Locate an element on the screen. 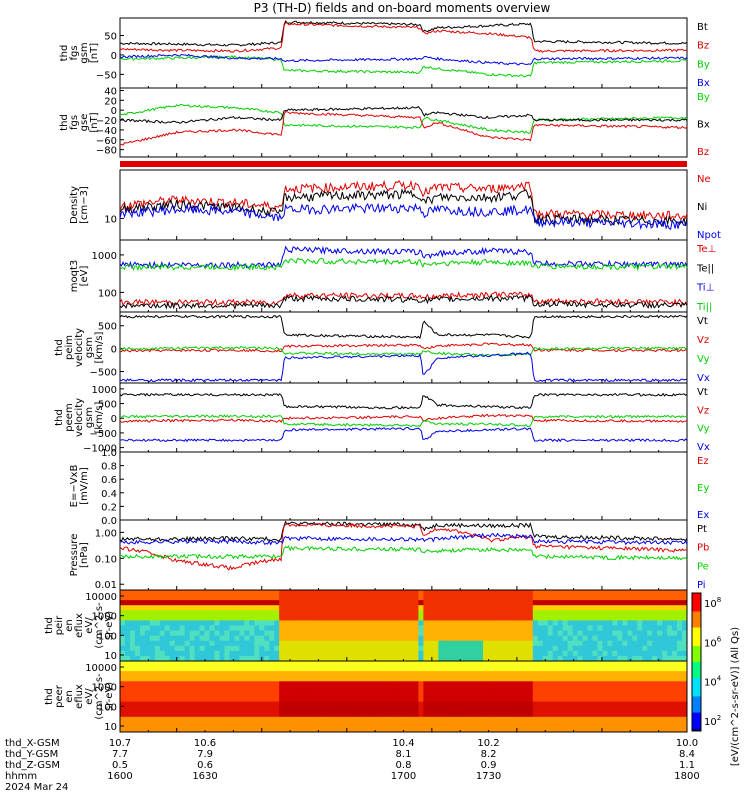 This screenshot has height=800, width=750. y-tick-label: 10 is located at coordinates (110, 656).